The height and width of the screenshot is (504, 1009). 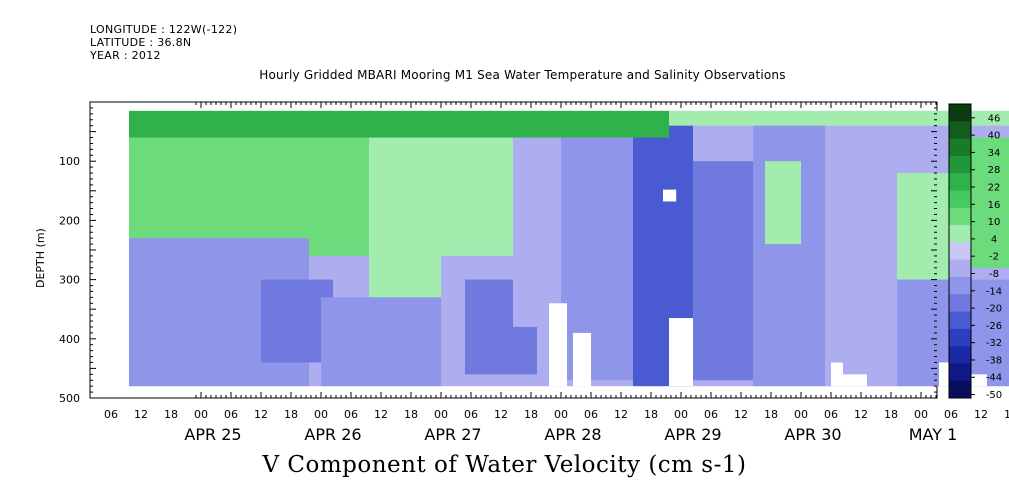 I want to click on latitude-label: LATITUDE : 36.8N, so click(x=141, y=42).